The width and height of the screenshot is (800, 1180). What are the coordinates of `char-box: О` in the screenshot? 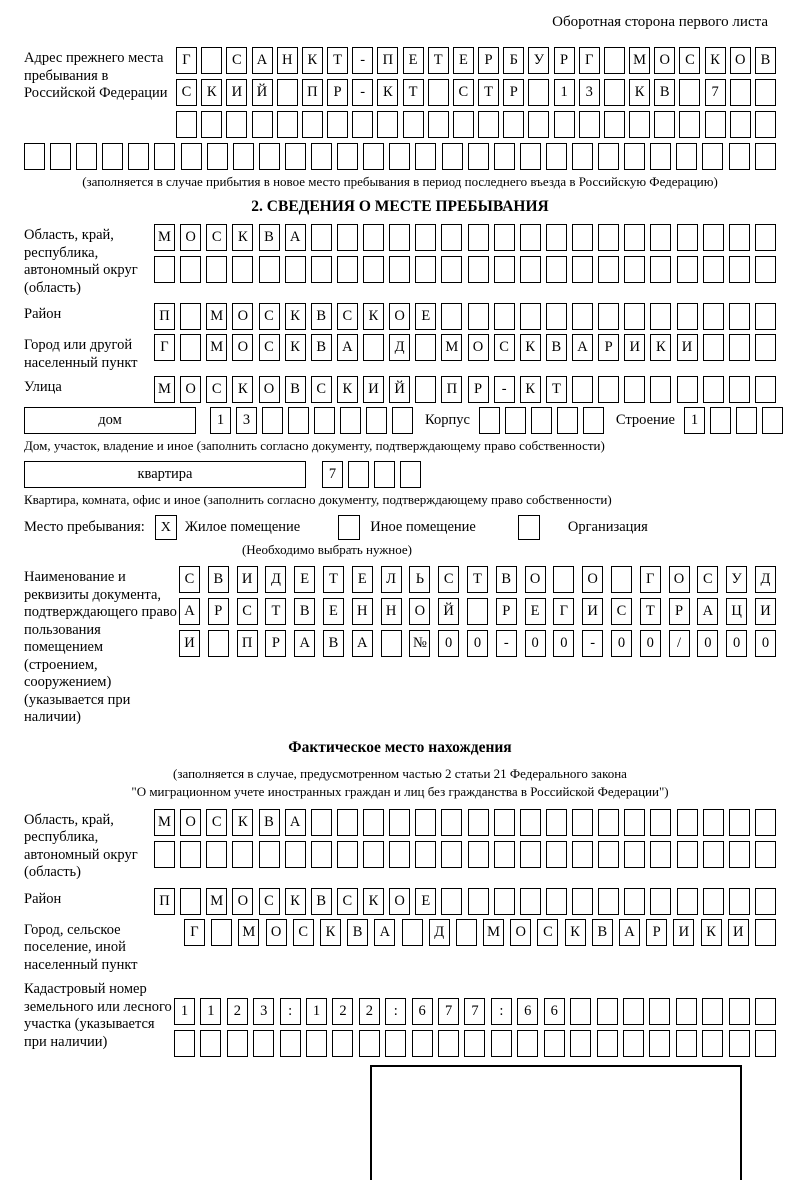 It's located at (400, 901).